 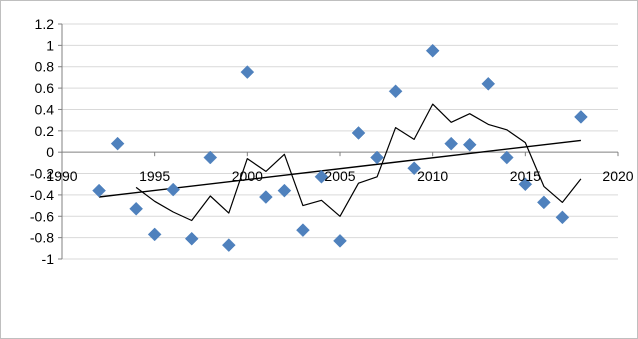 I want to click on x-tick-label: 2010, so click(x=432, y=176).